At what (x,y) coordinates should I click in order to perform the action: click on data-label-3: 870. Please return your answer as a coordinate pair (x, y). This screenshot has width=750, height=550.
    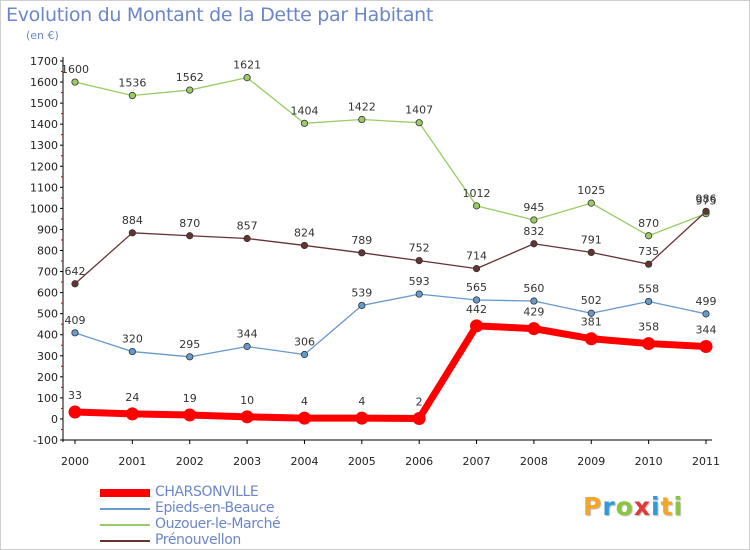
    Looking at the image, I should click on (189, 223).